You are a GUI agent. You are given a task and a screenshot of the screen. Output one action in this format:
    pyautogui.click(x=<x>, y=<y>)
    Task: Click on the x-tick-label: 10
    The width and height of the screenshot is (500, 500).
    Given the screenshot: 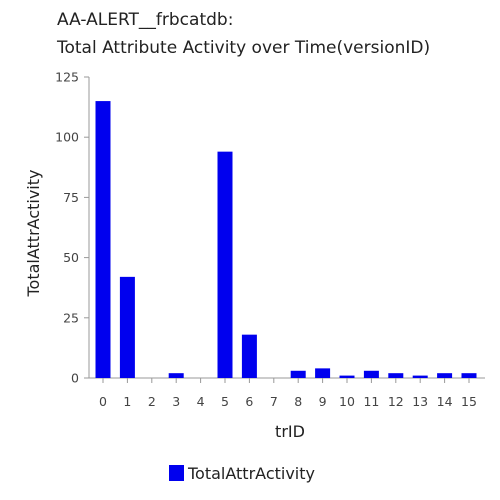 What is the action you would take?
    pyautogui.click(x=347, y=401)
    